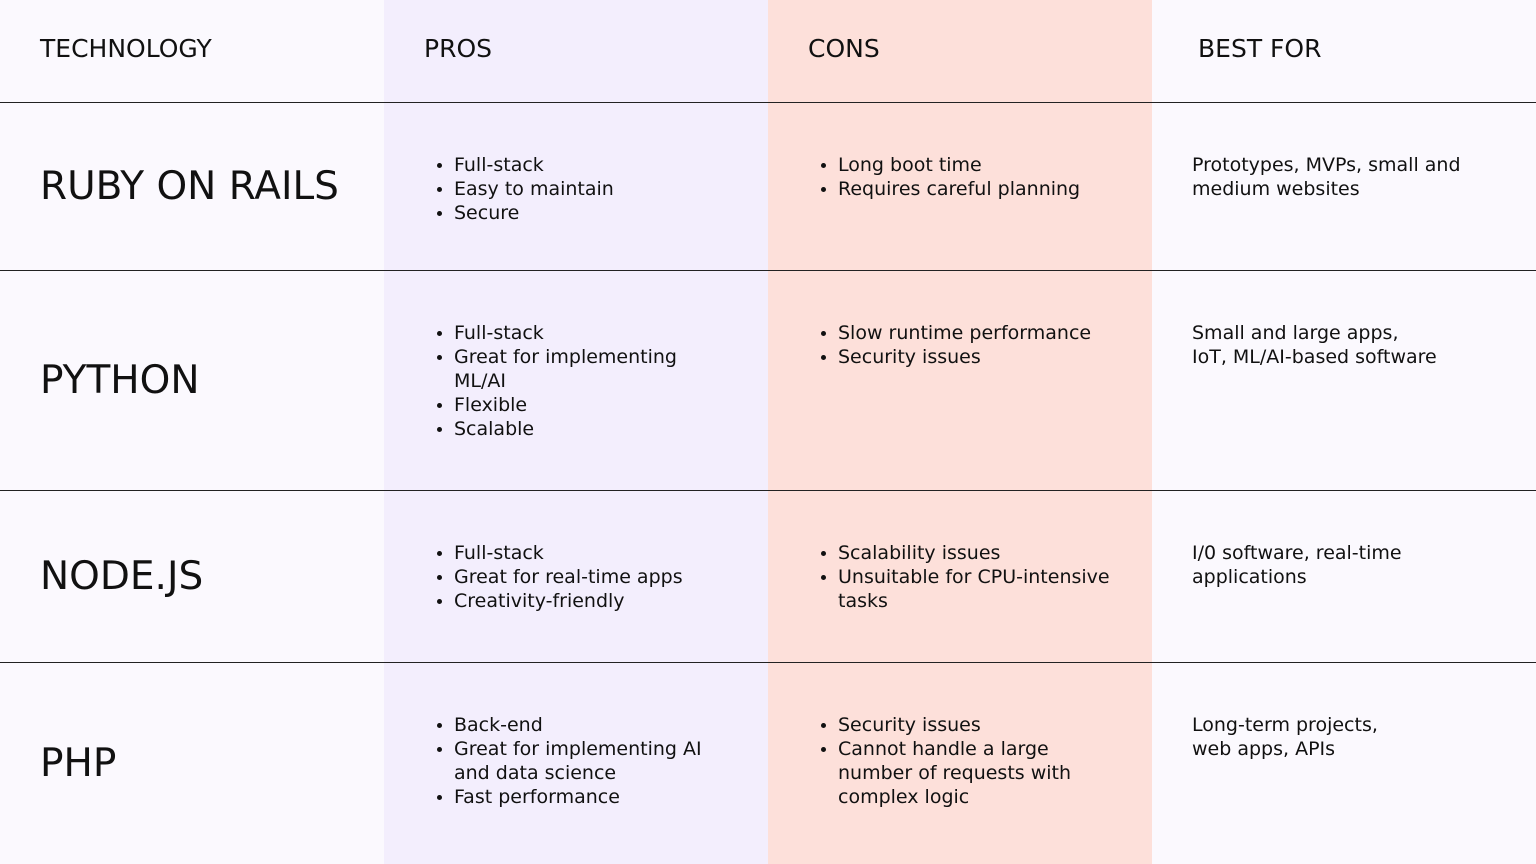 This screenshot has height=864, width=1536. I want to click on technology-cell: RUBY ON RAILS, so click(192, 187).